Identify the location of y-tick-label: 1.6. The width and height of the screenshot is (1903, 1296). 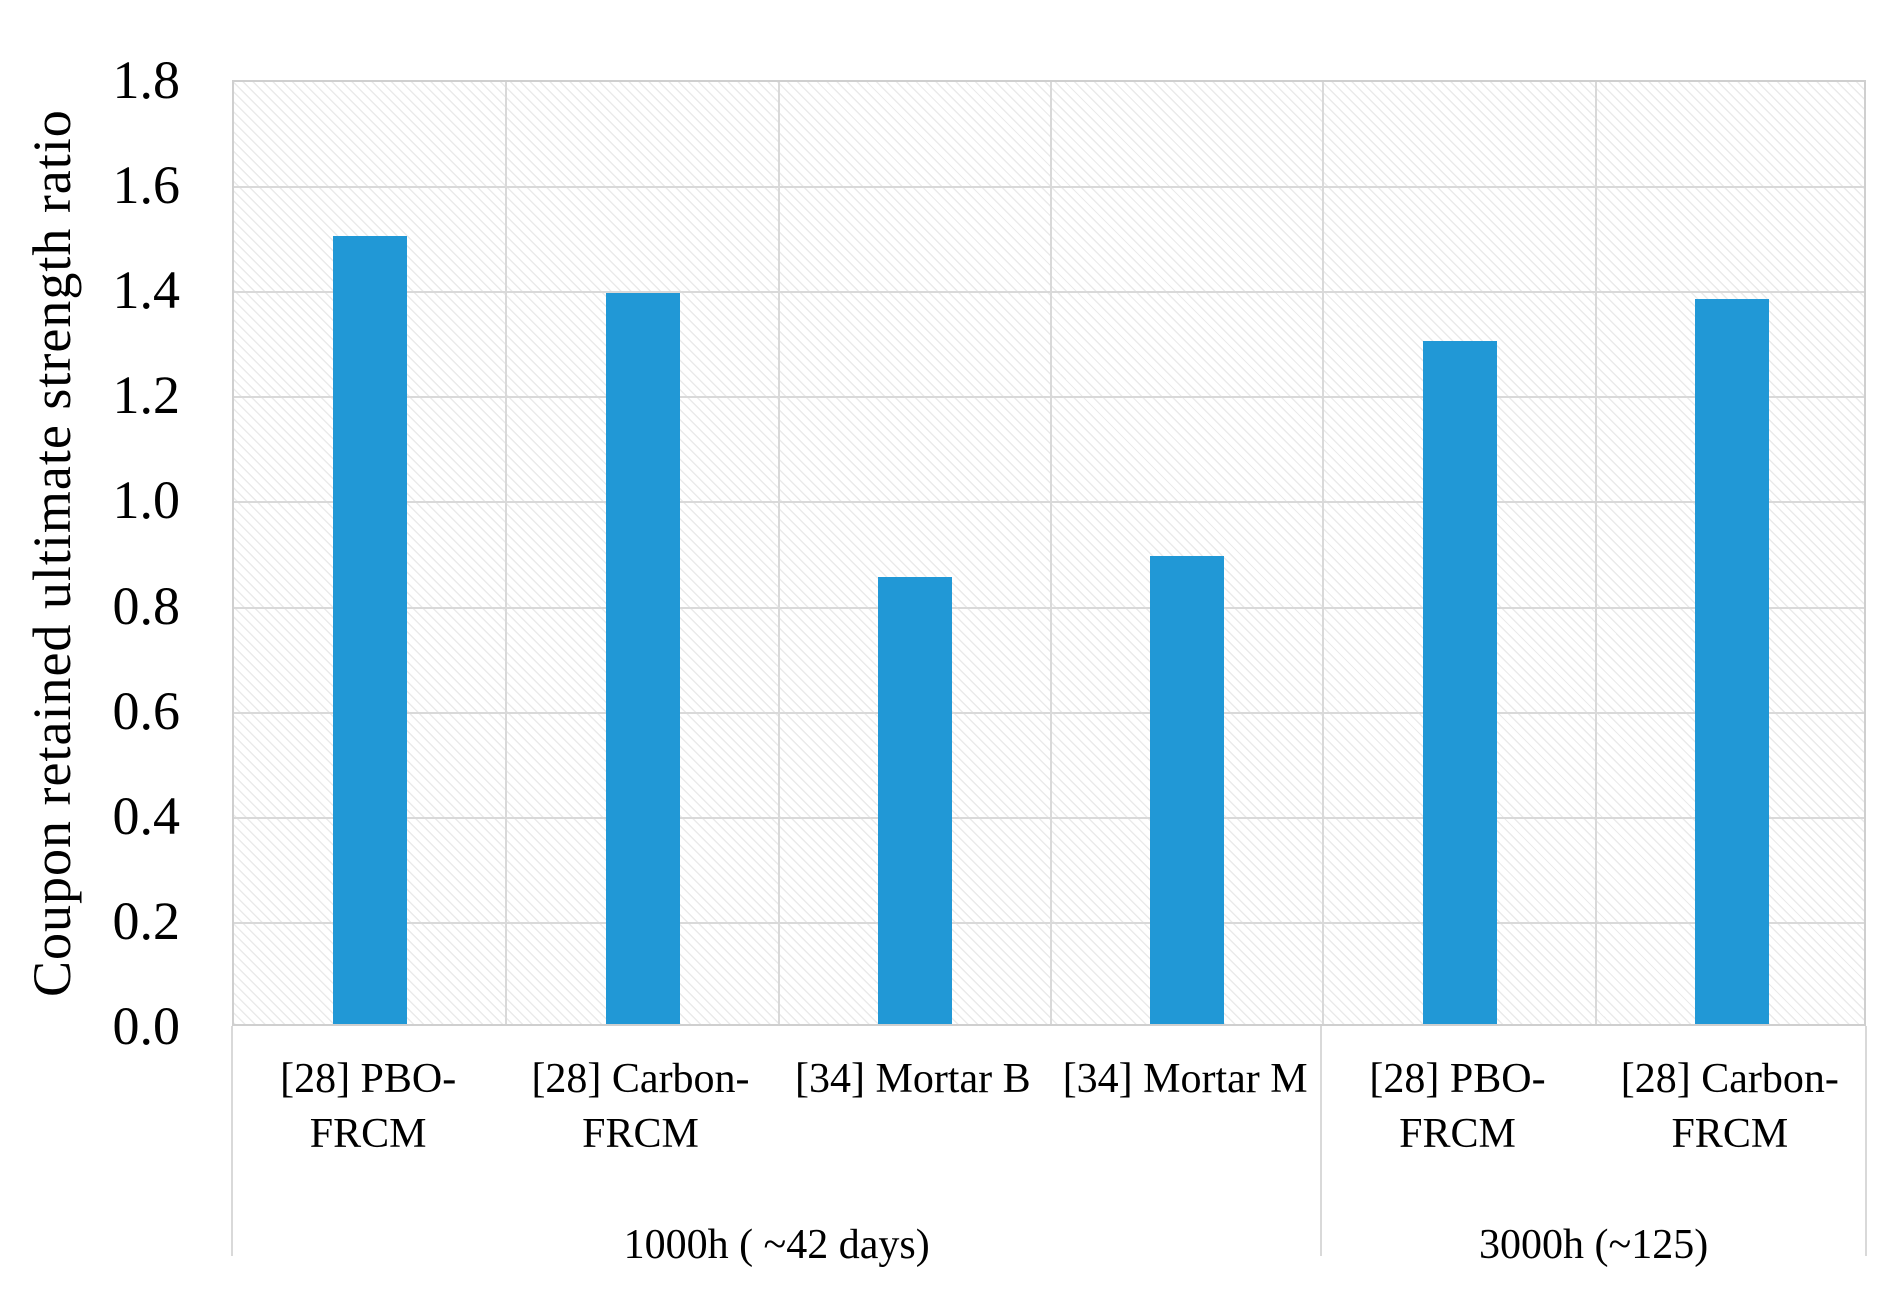
(146, 185).